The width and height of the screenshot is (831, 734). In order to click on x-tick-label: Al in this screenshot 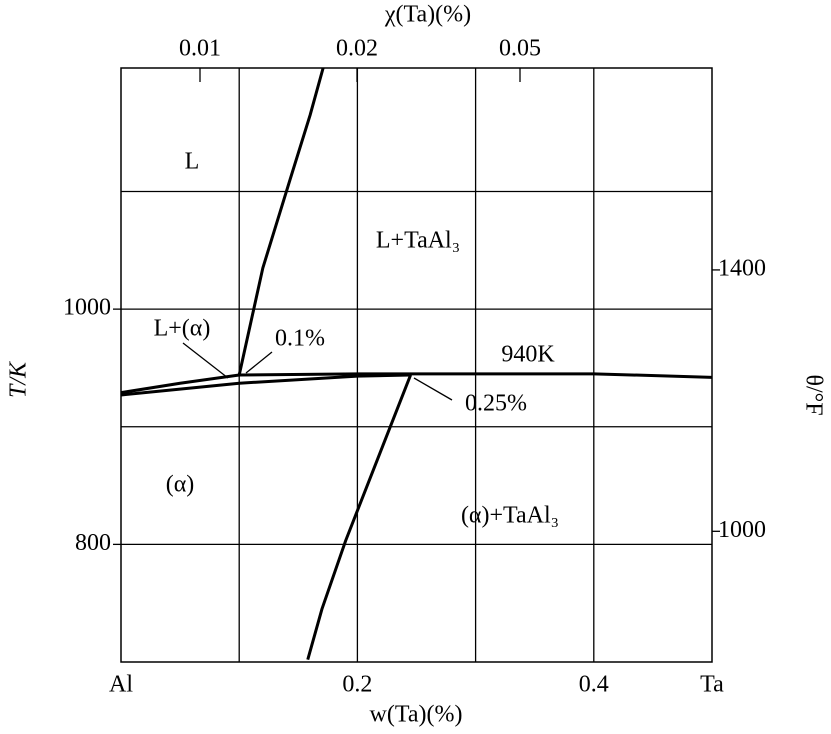, I will do `click(121, 685)`.